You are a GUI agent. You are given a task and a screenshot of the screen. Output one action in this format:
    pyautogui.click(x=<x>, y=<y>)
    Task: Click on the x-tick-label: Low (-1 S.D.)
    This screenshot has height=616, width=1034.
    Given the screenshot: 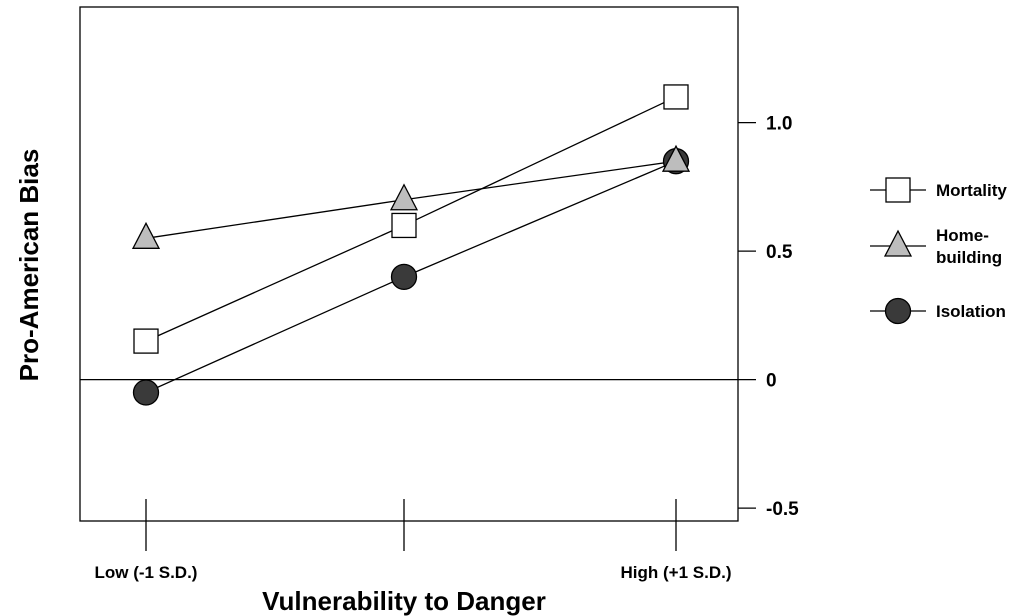 What is the action you would take?
    pyautogui.click(x=146, y=572)
    